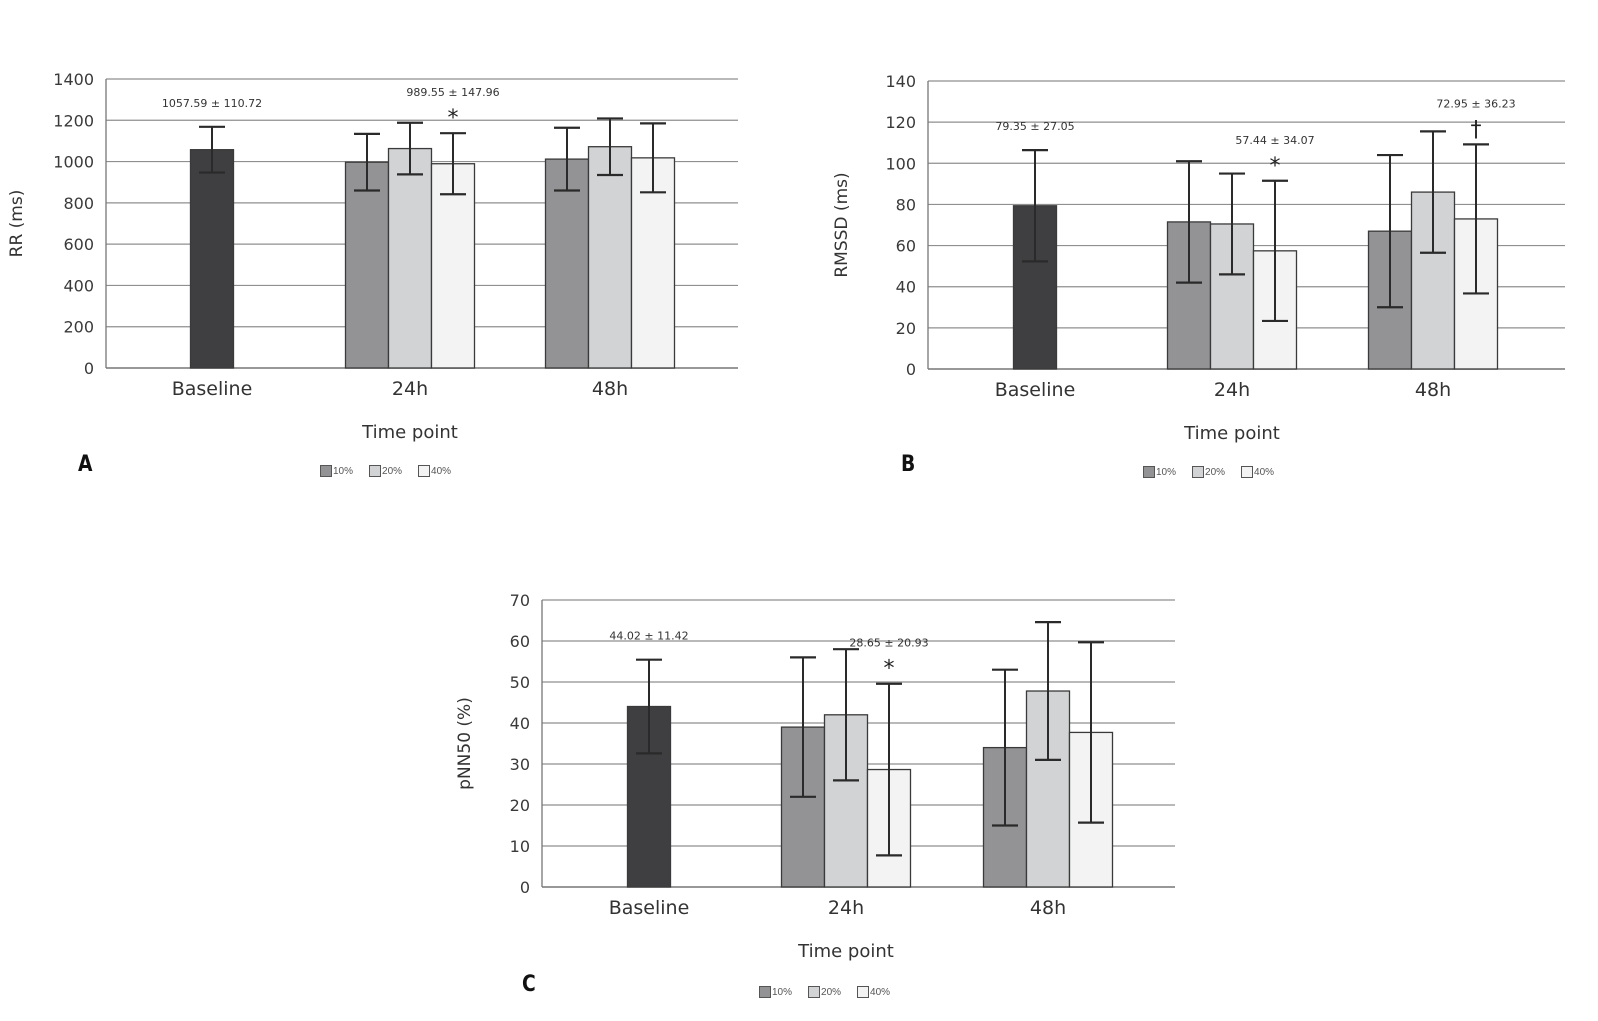 The height and width of the screenshot is (1021, 1598). I want to click on y-axis-title: RMSSD (ms), so click(842, 224).